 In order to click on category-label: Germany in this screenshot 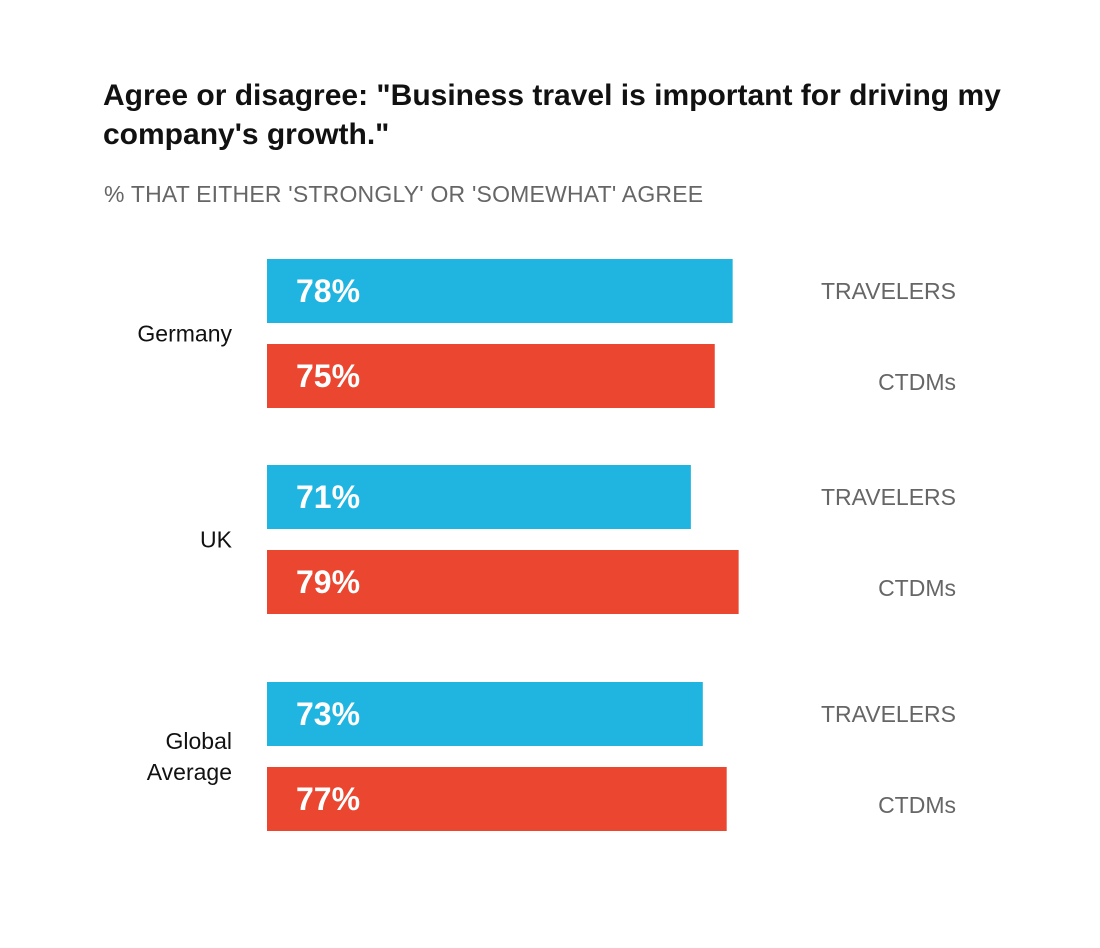, I will do `click(184, 334)`.